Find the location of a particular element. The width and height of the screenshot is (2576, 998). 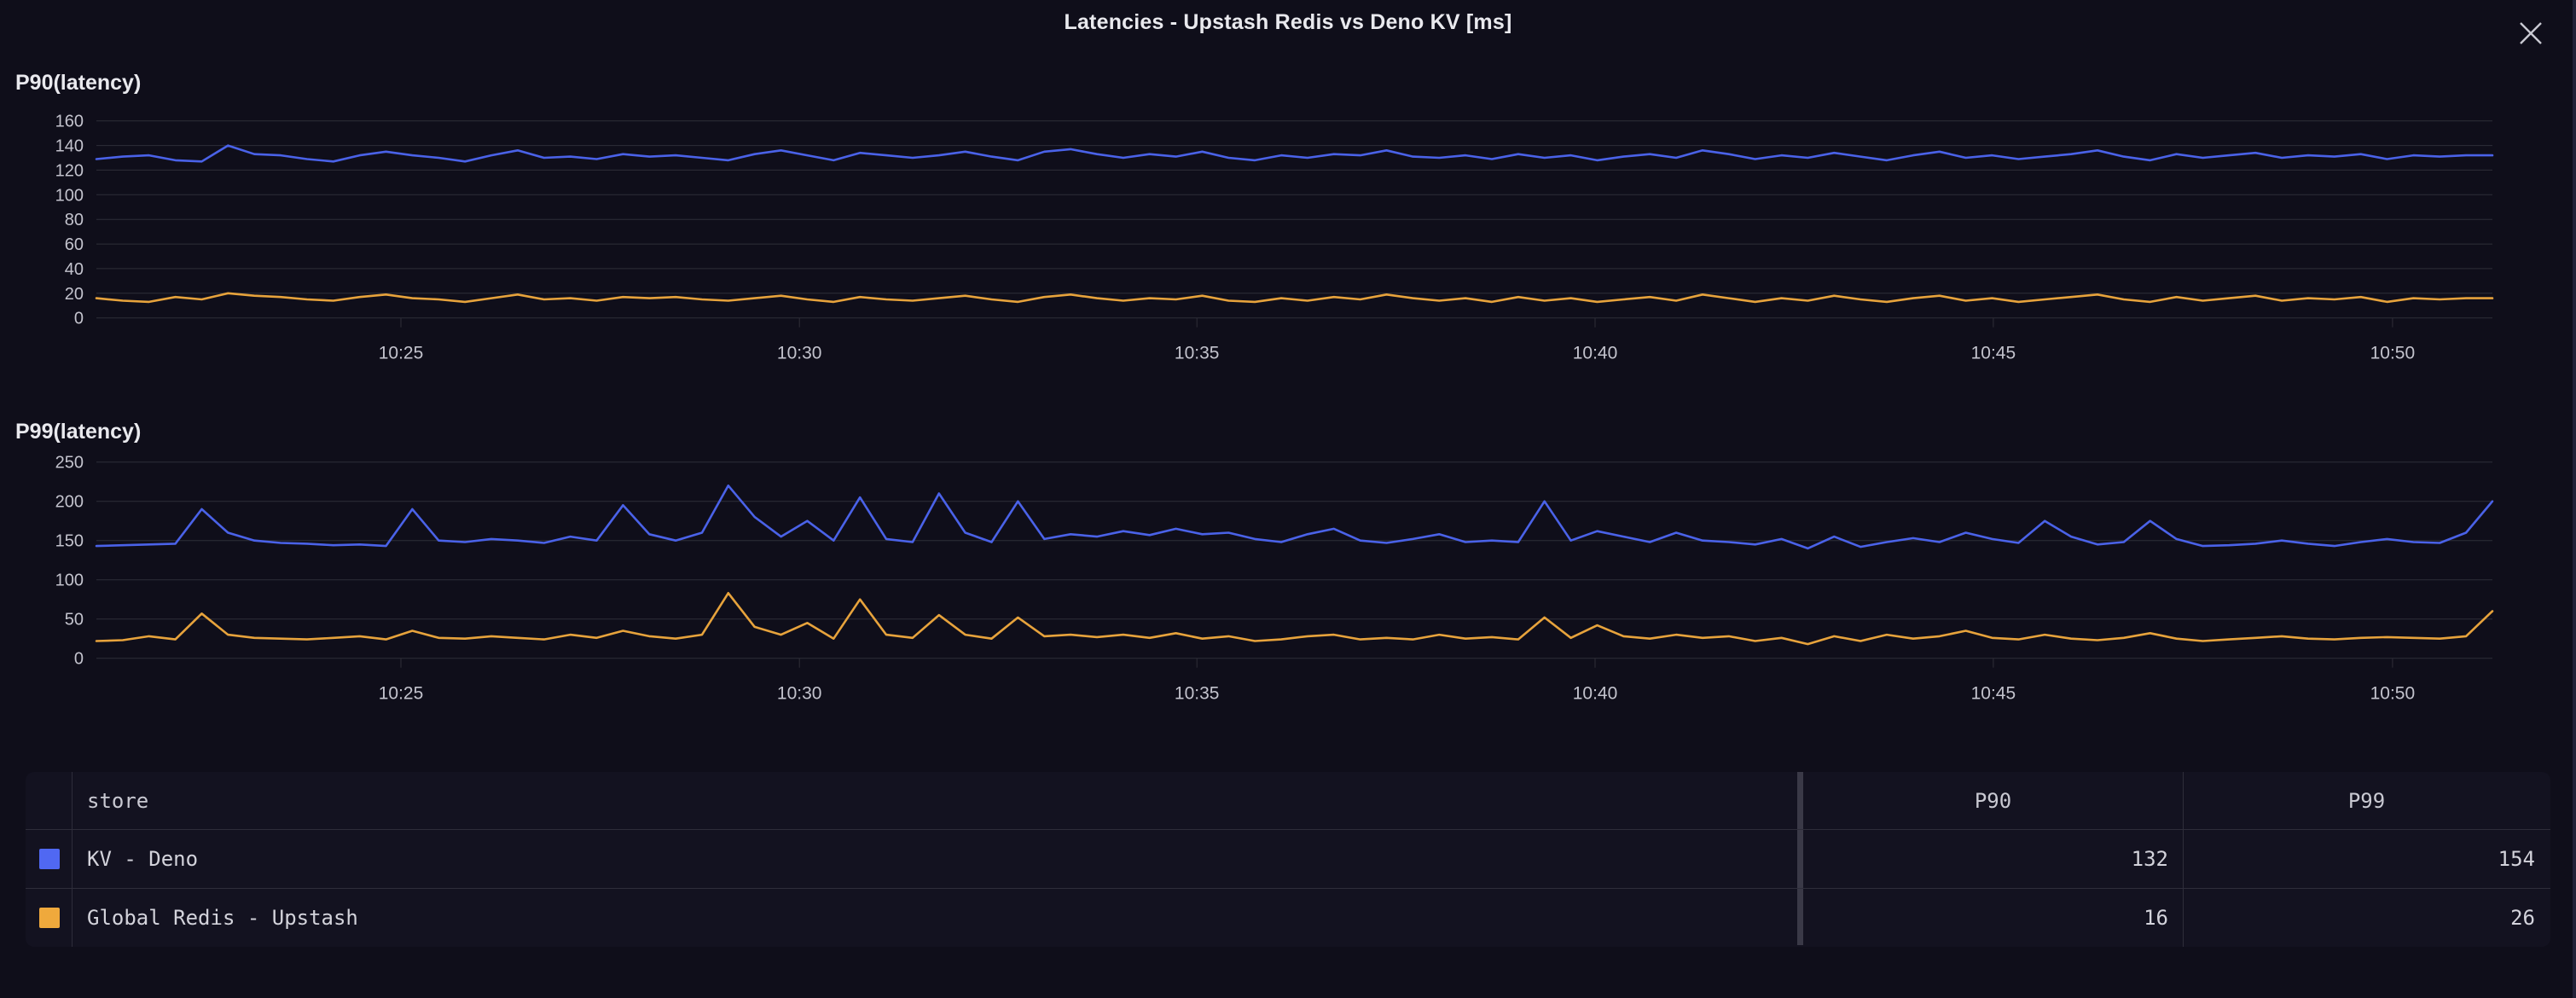

svg-text: 160 is located at coordinates (69, 122).